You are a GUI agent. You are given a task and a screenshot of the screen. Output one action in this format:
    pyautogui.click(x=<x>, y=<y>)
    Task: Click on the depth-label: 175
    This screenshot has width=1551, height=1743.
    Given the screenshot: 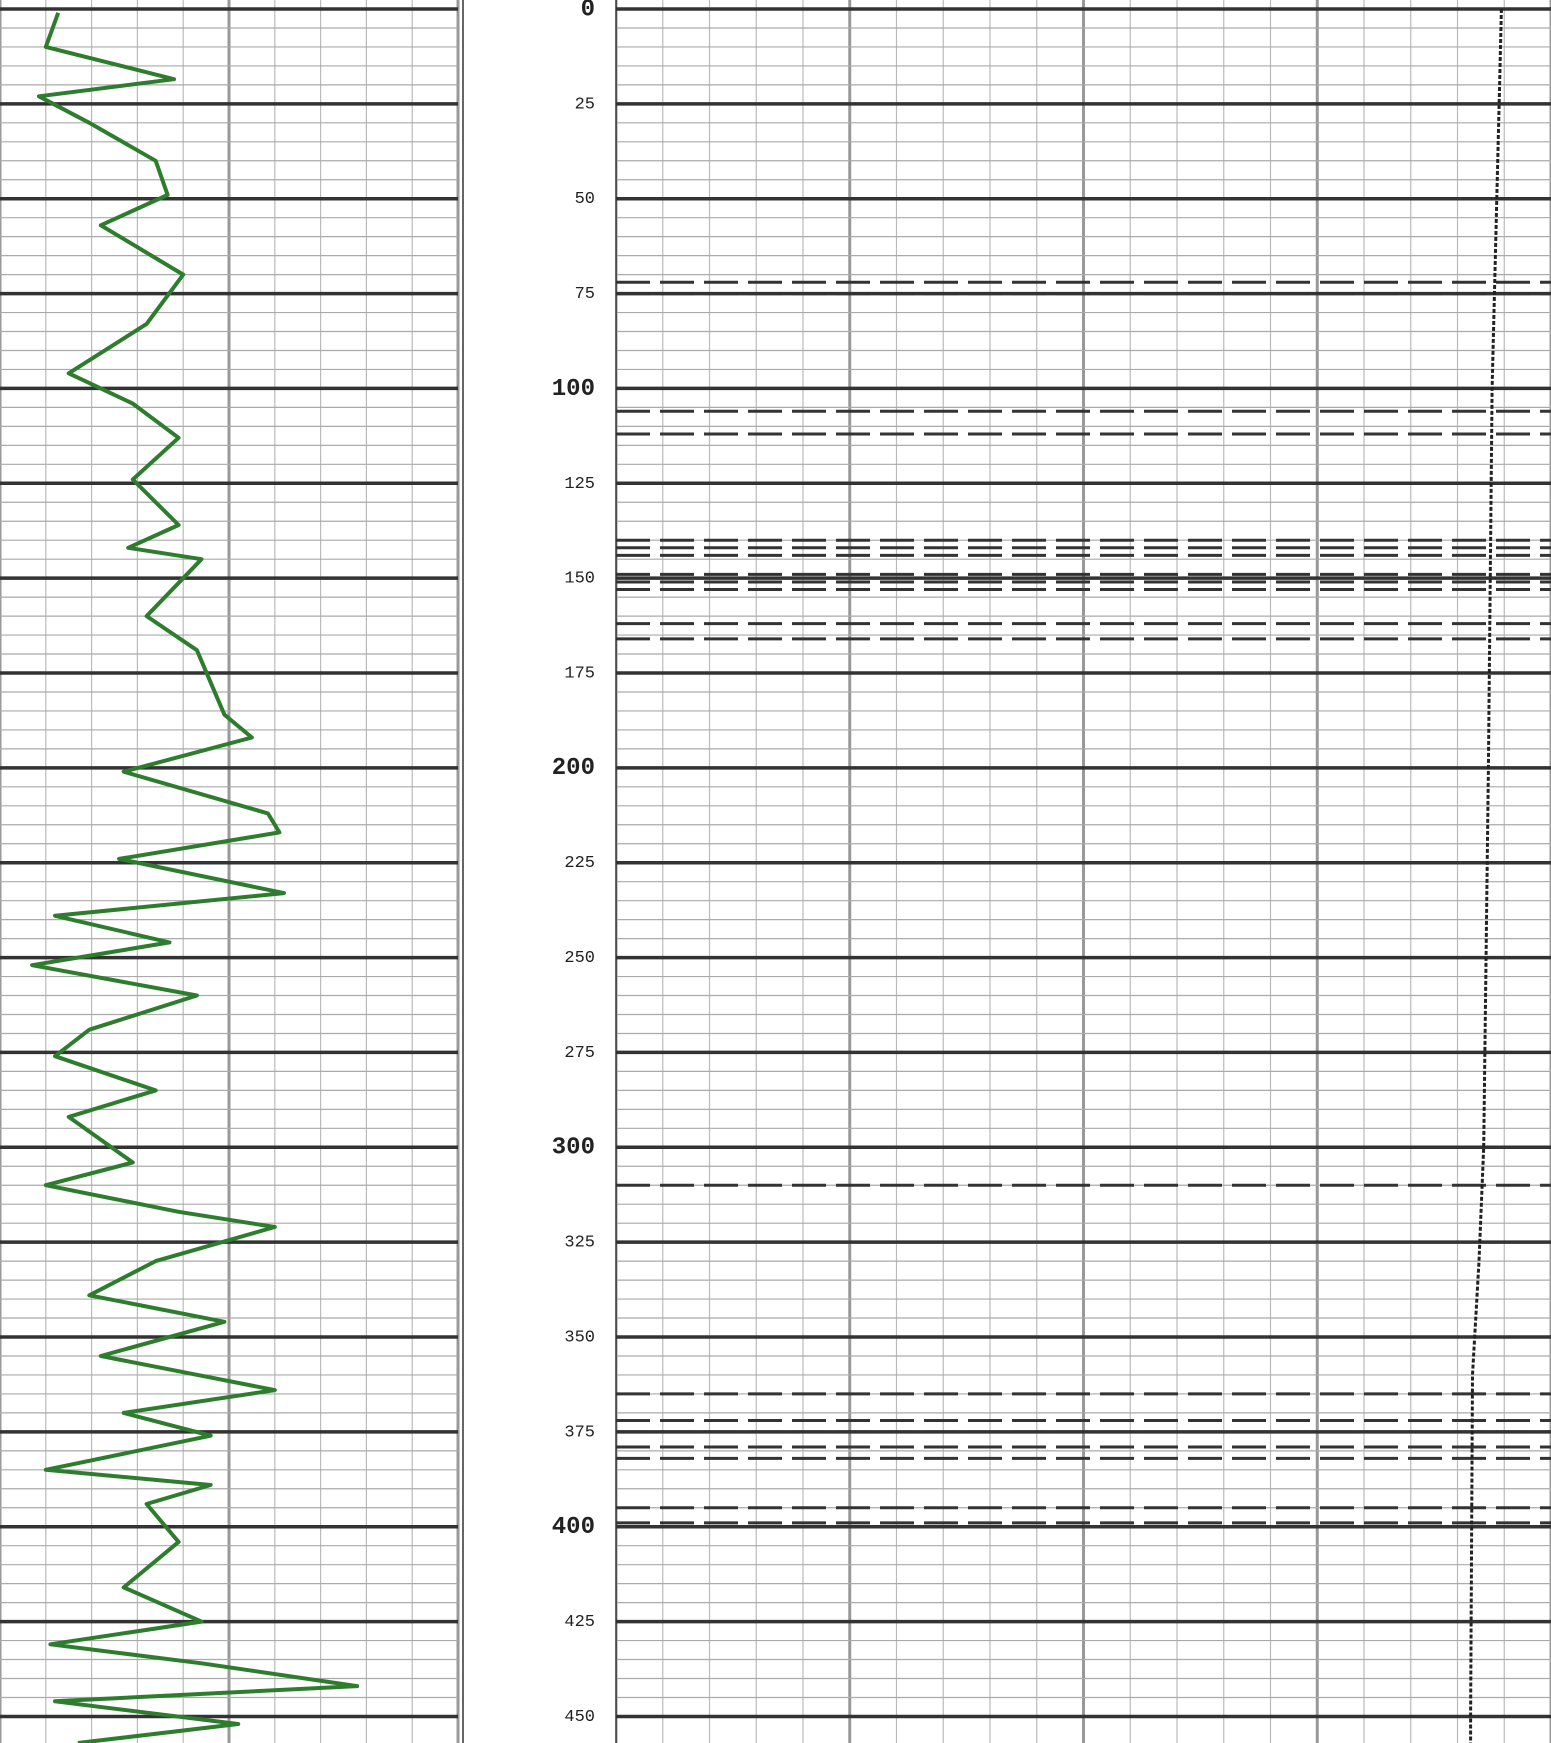 What is the action you would take?
    pyautogui.click(x=579, y=673)
    